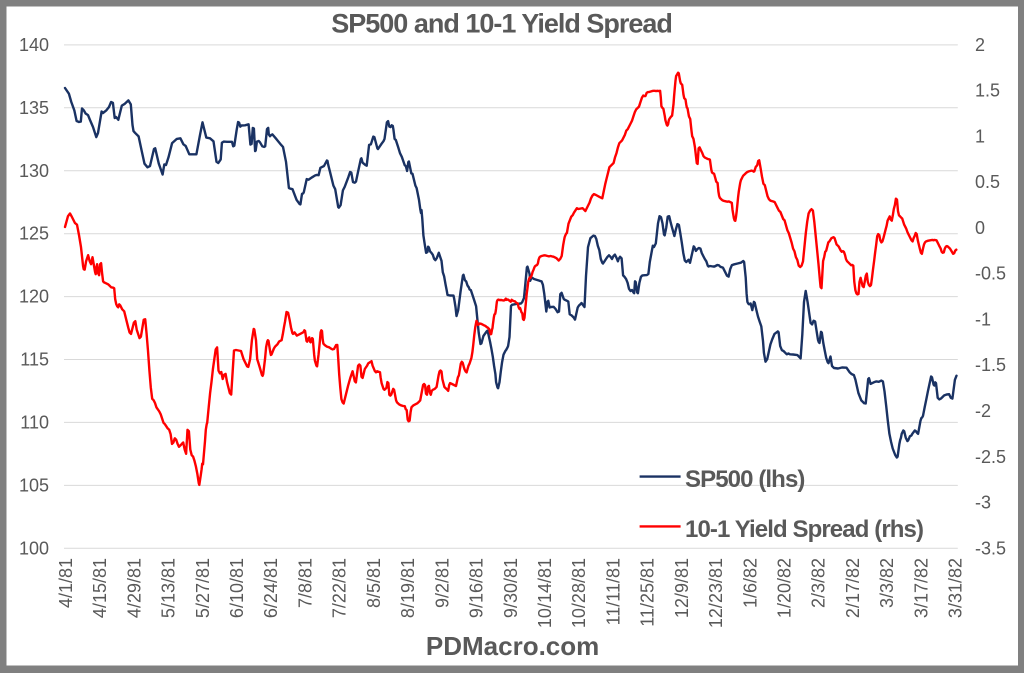  What do you see at coordinates (990, 274) in the screenshot?
I see `svg-text: -0.5` at bounding box center [990, 274].